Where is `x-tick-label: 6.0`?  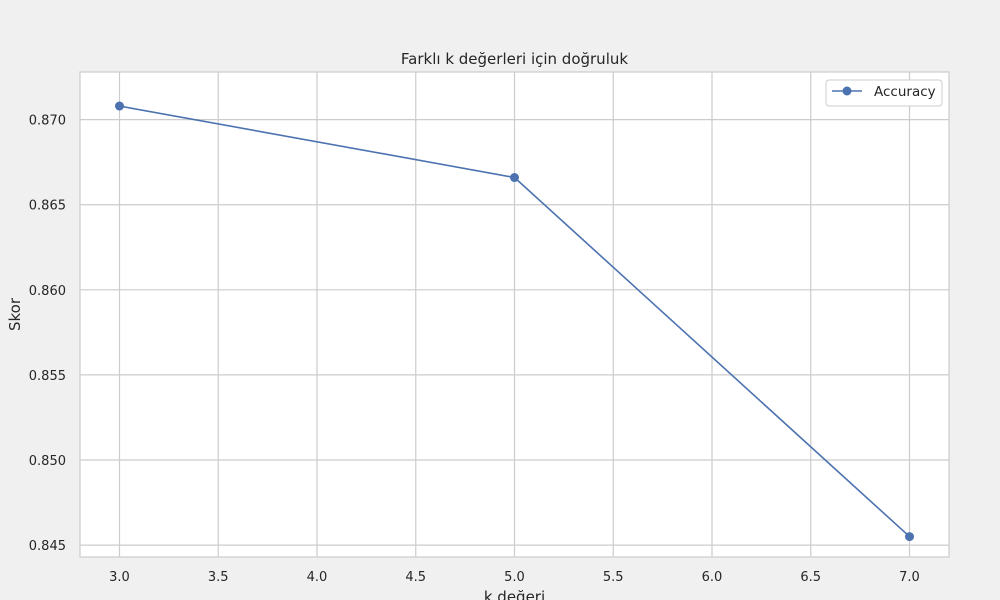 x-tick-label: 6.0 is located at coordinates (712, 577).